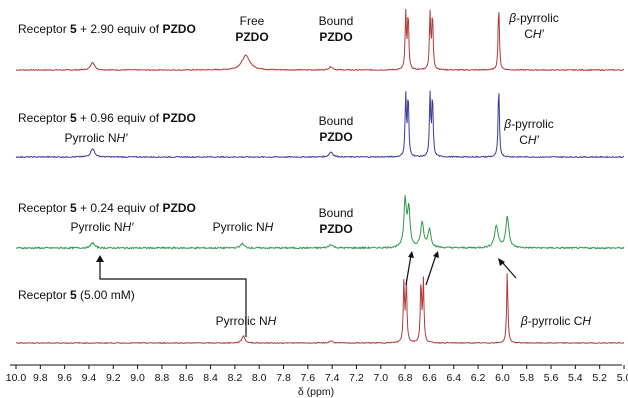 The image size is (628, 398). I want to click on x-tick-label: 5.8, so click(526, 378).